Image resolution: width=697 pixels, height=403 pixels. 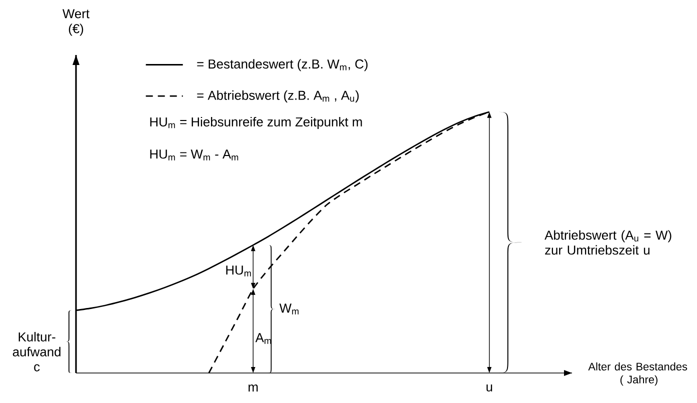 What do you see at coordinates (76, 22) in the screenshot?
I see `text: Wert (€)` at bounding box center [76, 22].